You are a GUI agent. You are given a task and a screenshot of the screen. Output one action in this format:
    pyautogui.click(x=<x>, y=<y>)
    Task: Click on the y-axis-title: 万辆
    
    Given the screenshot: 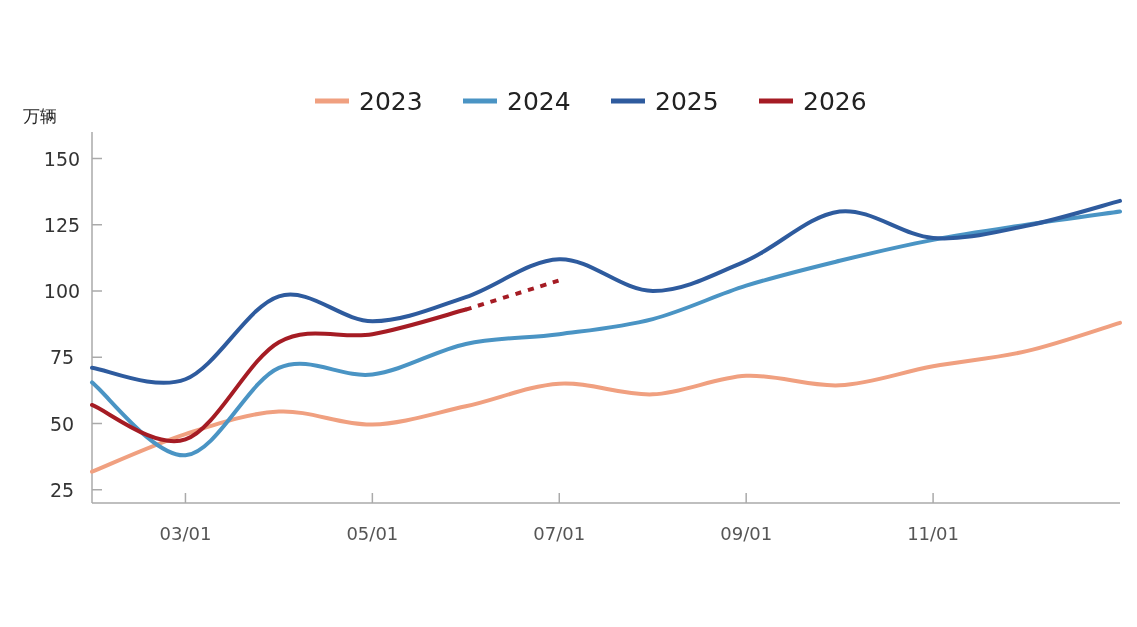 What is the action you would take?
    pyautogui.click(x=40, y=116)
    